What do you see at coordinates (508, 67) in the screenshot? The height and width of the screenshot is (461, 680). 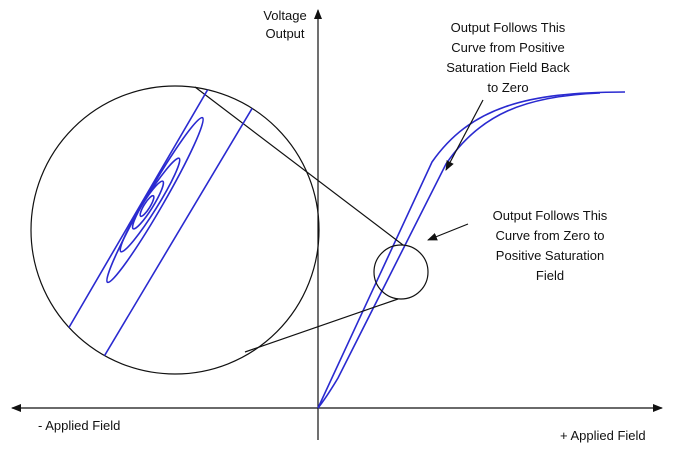 I see `annotation-line: Saturation Field Back` at bounding box center [508, 67].